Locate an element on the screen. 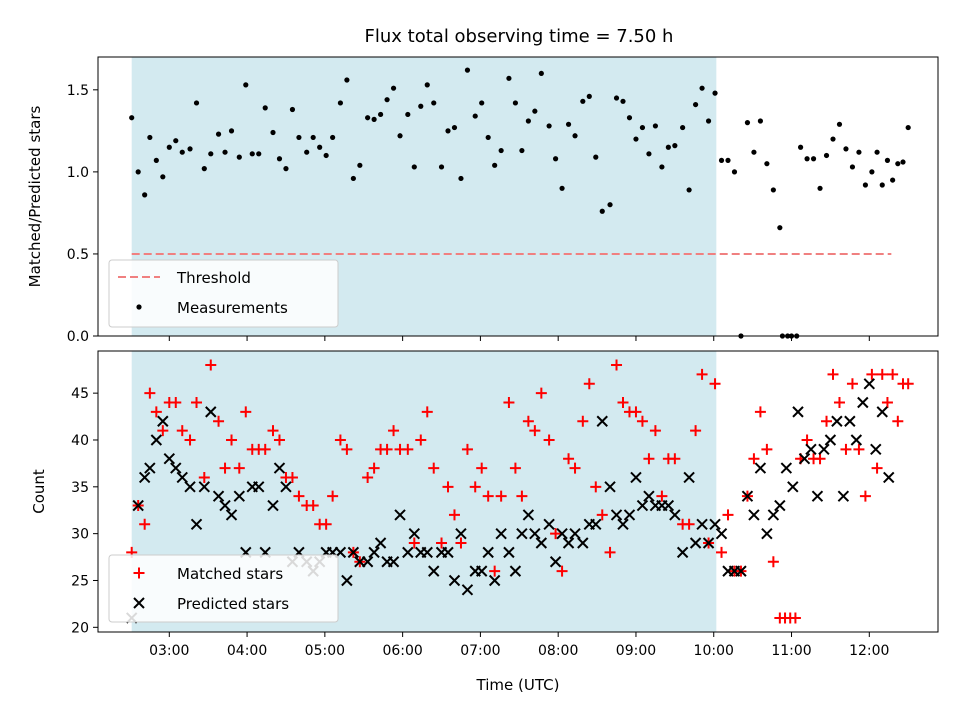  top-x-ticks is located at coordinates (519, 338).